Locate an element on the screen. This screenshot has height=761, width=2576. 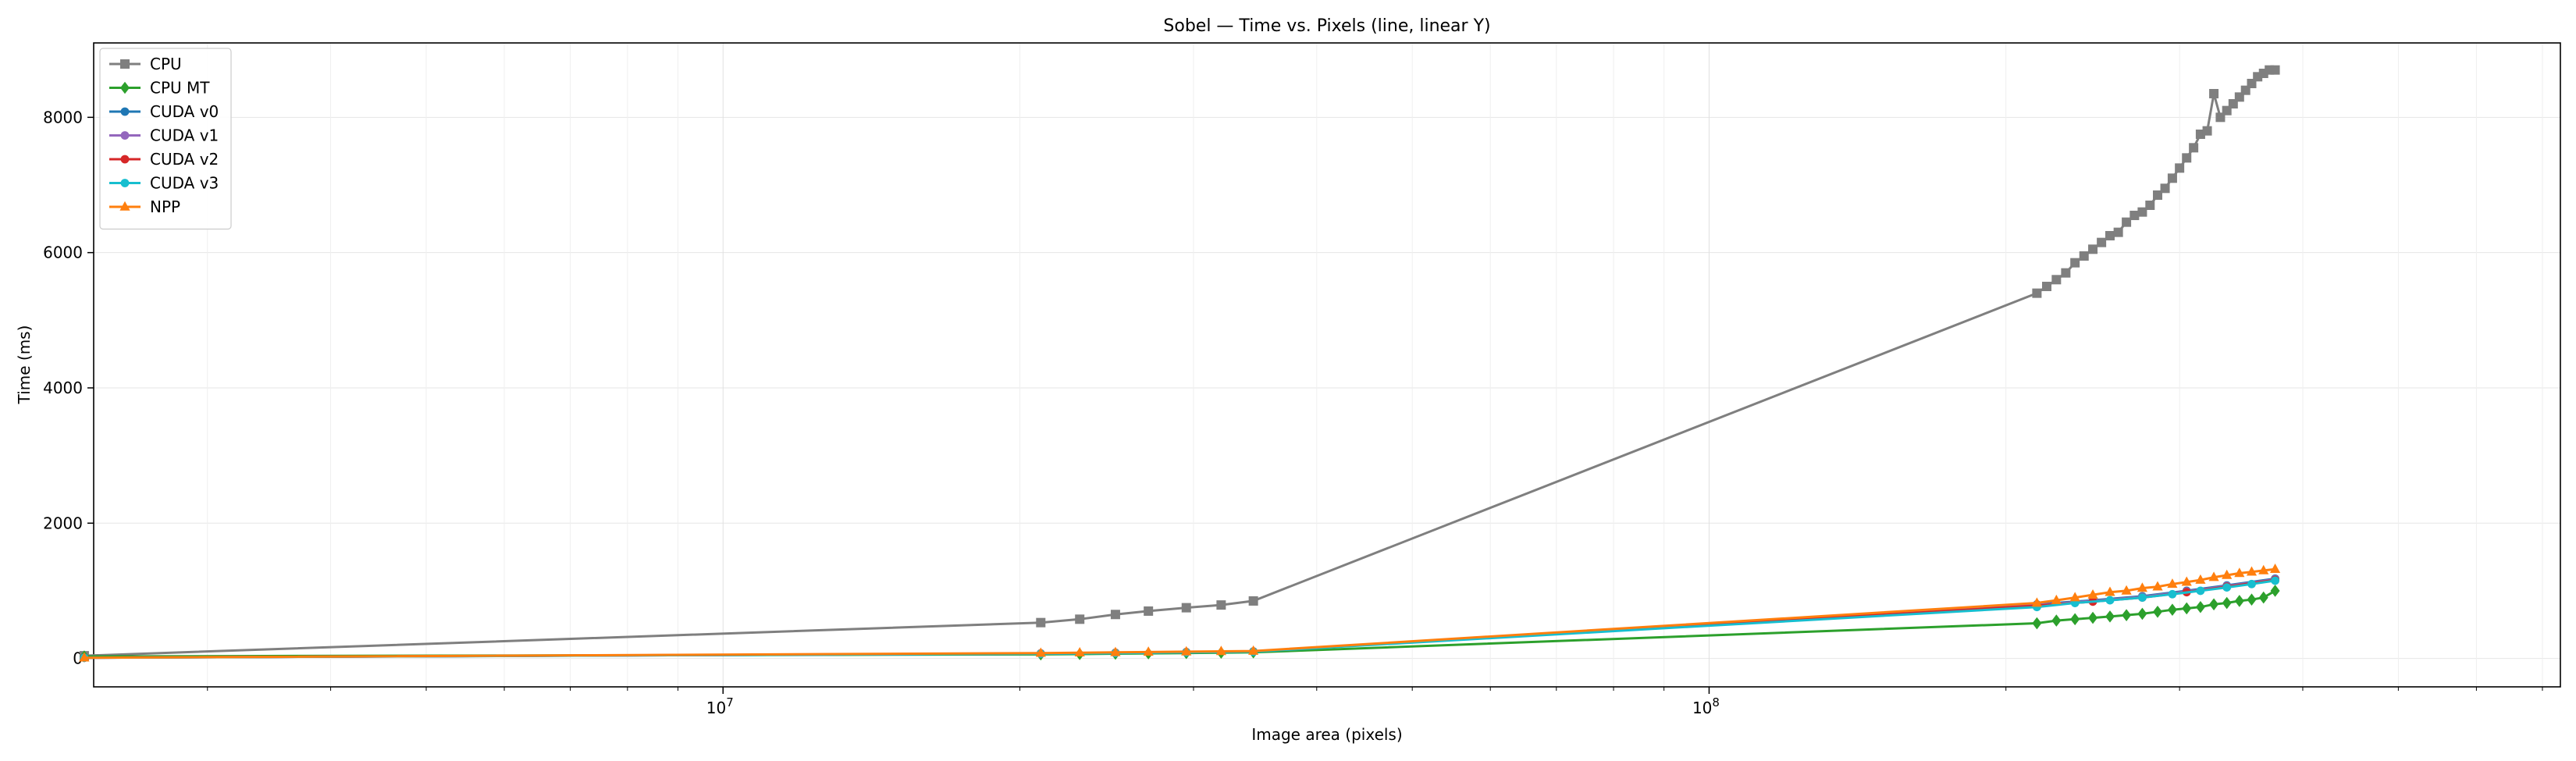
y-tick-label: 2000 is located at coordinates (63, 523).